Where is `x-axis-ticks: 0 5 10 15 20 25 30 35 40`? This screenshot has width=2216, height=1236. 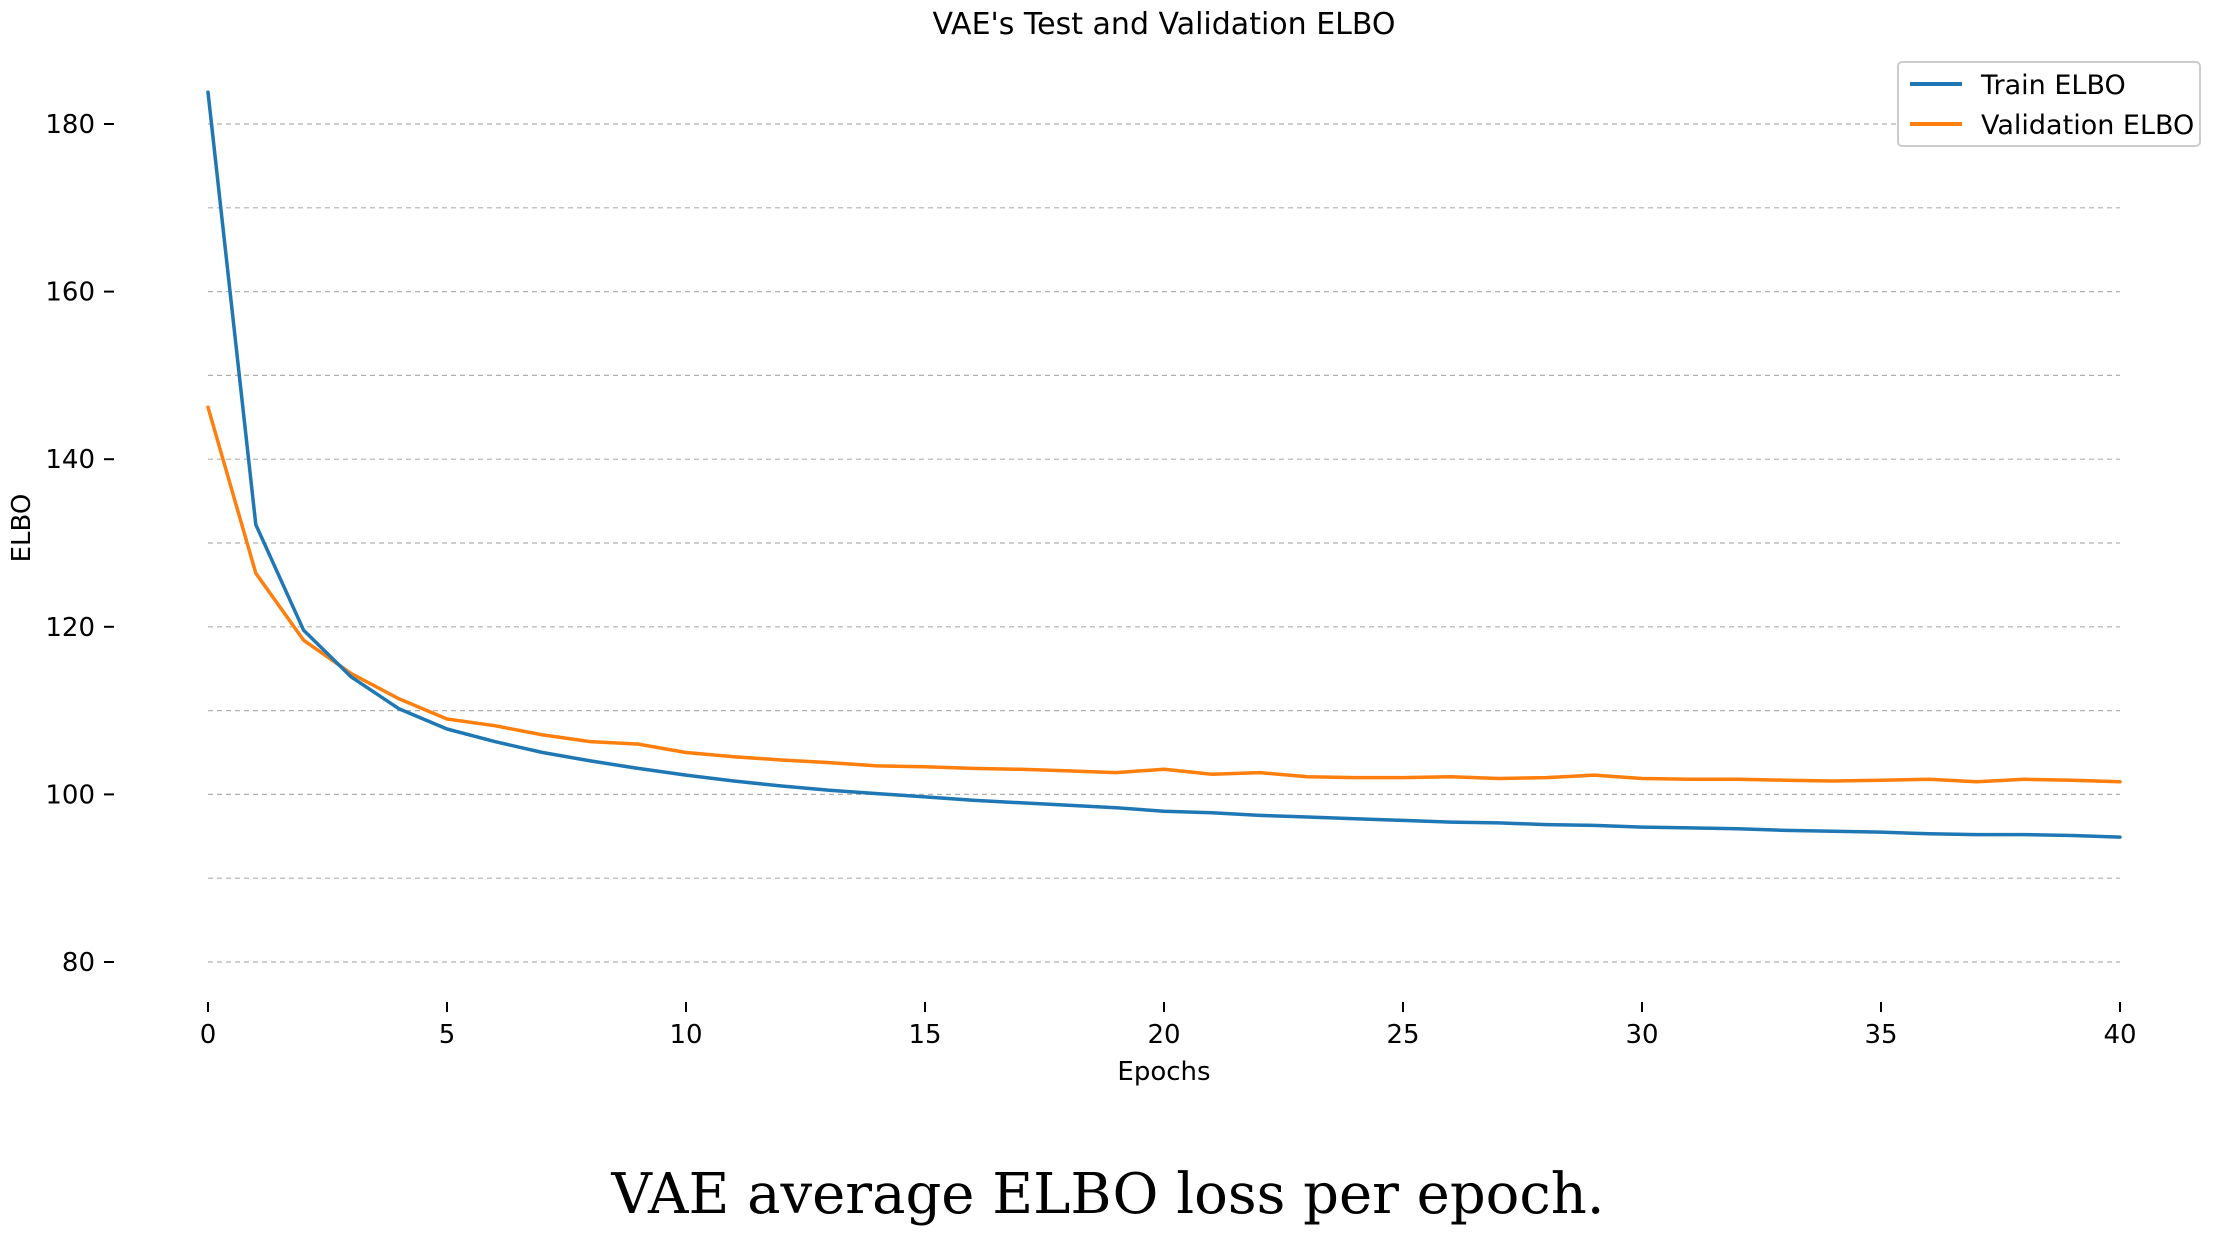 x-axis-ticks: 0 5 10 15 20 25 30 35 40 is located at coordinates (1168, 1026).